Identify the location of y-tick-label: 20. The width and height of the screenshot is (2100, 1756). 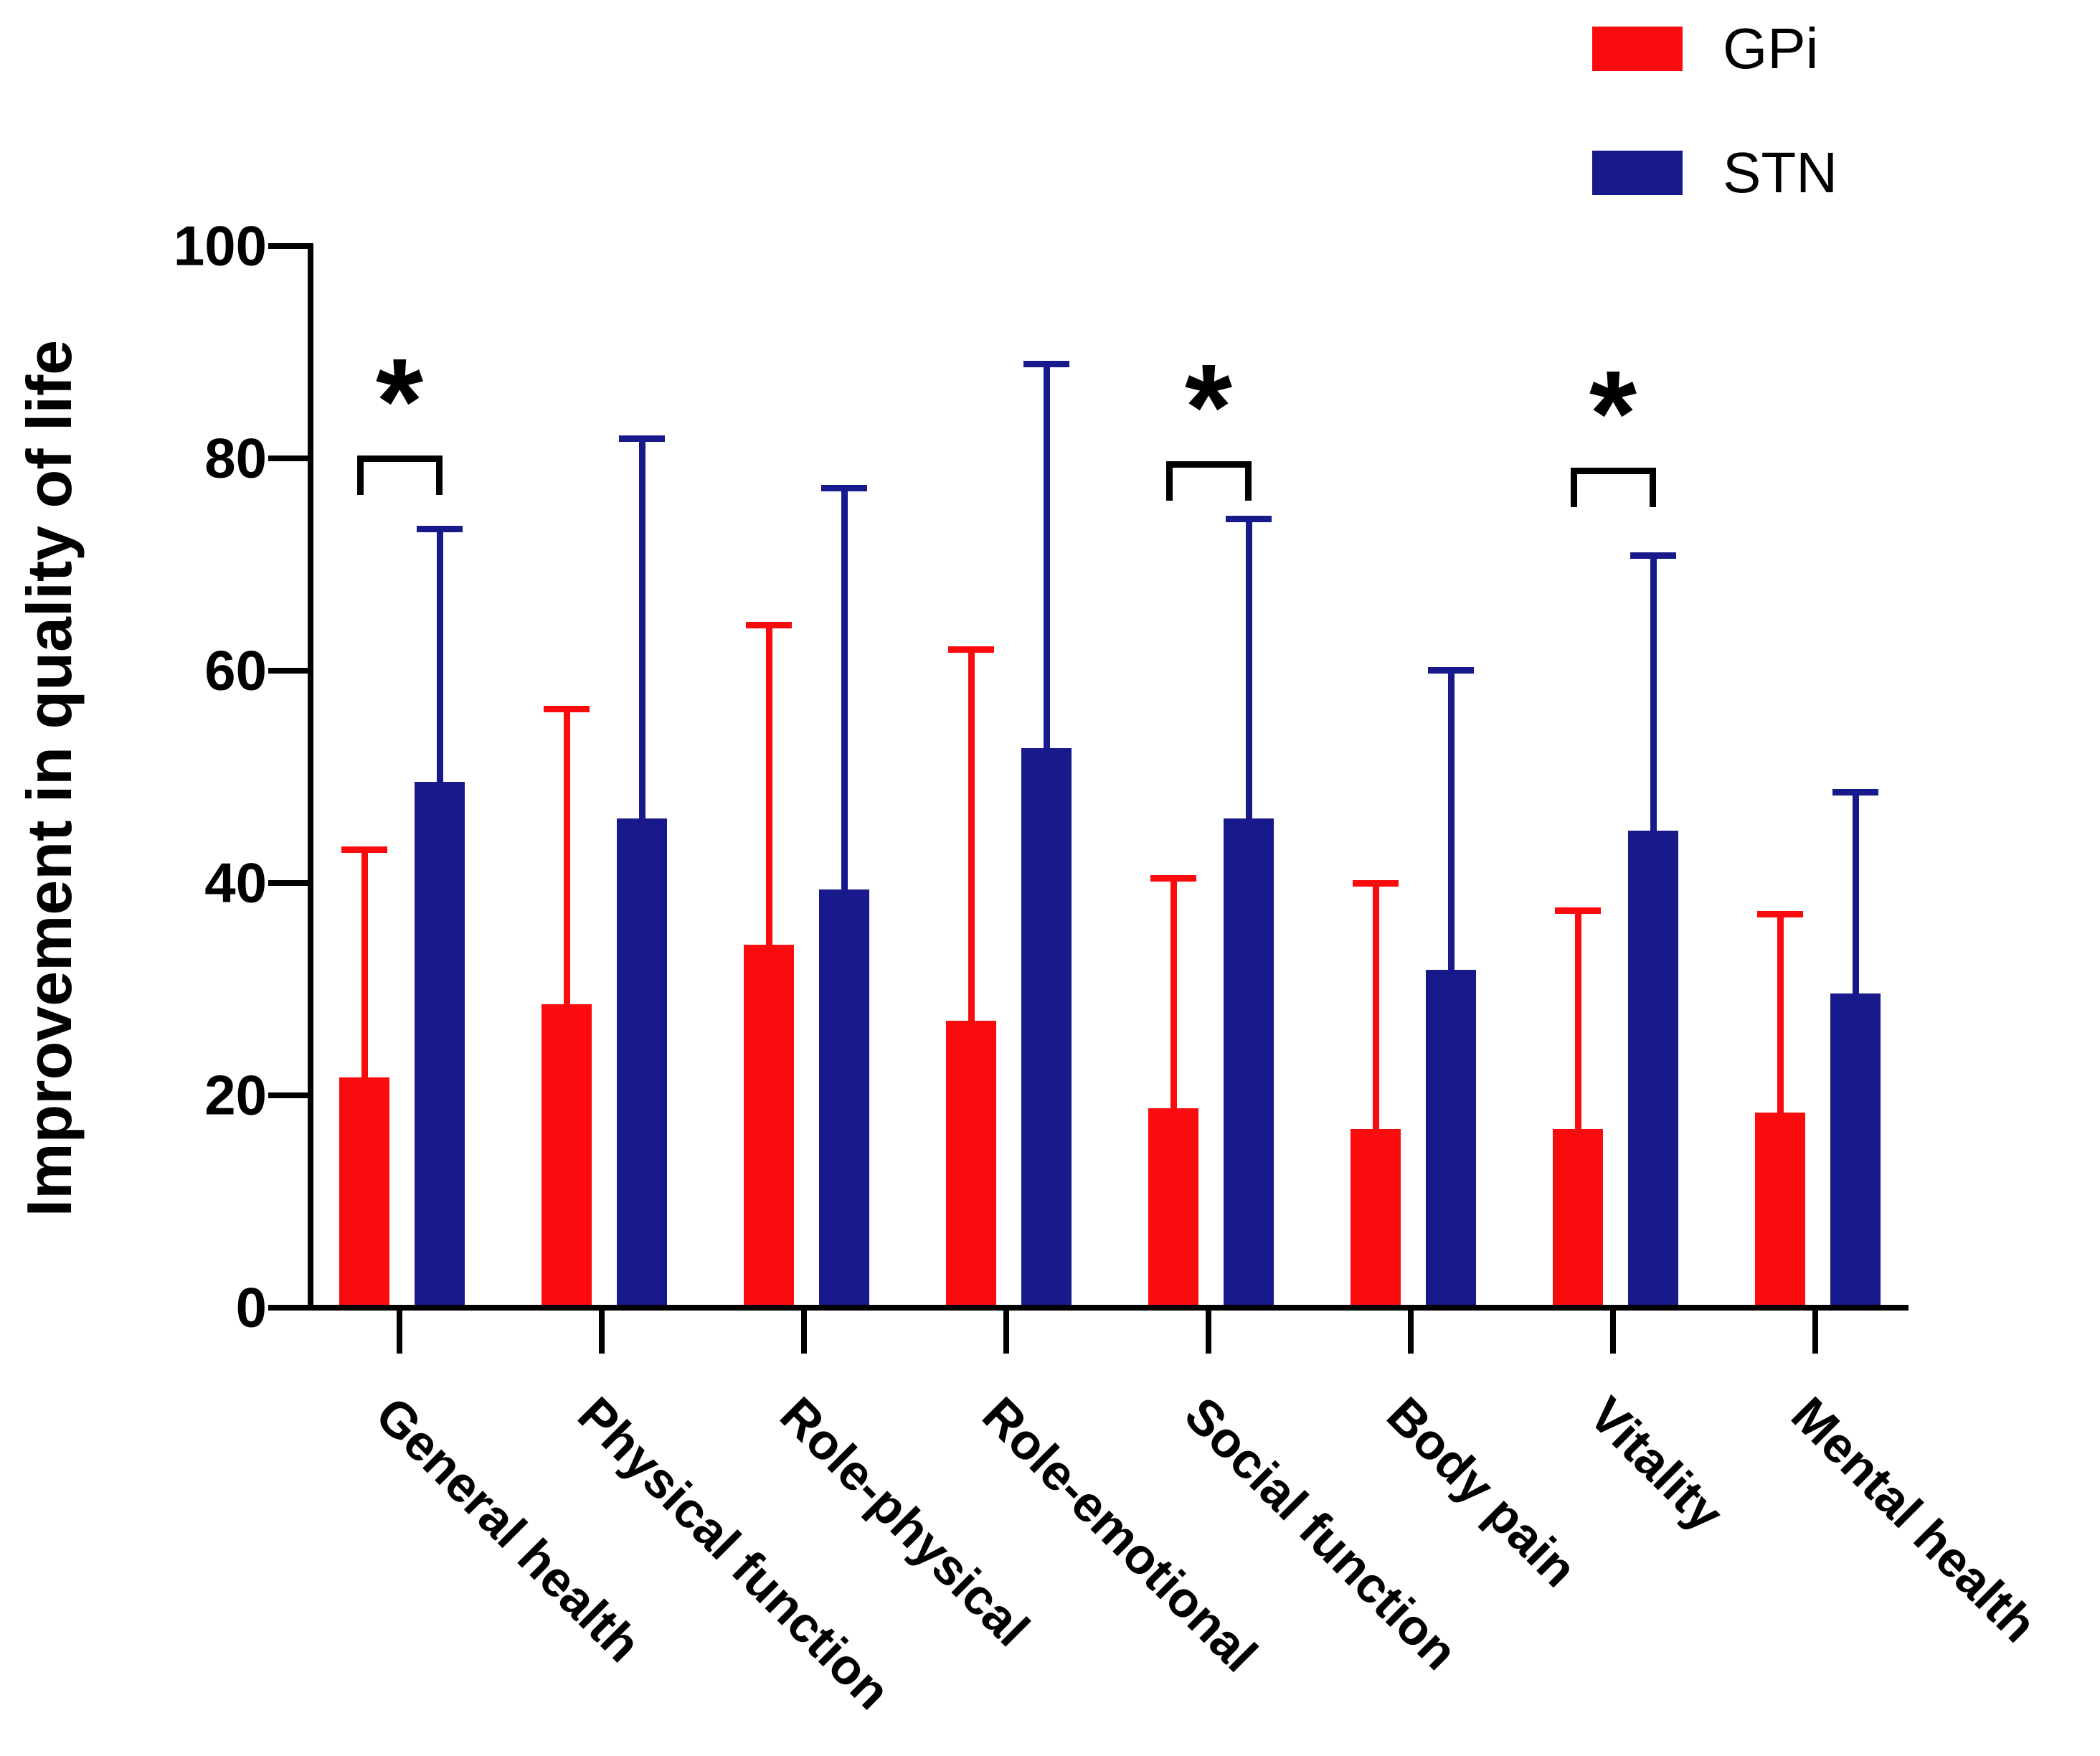
(235, 1095).